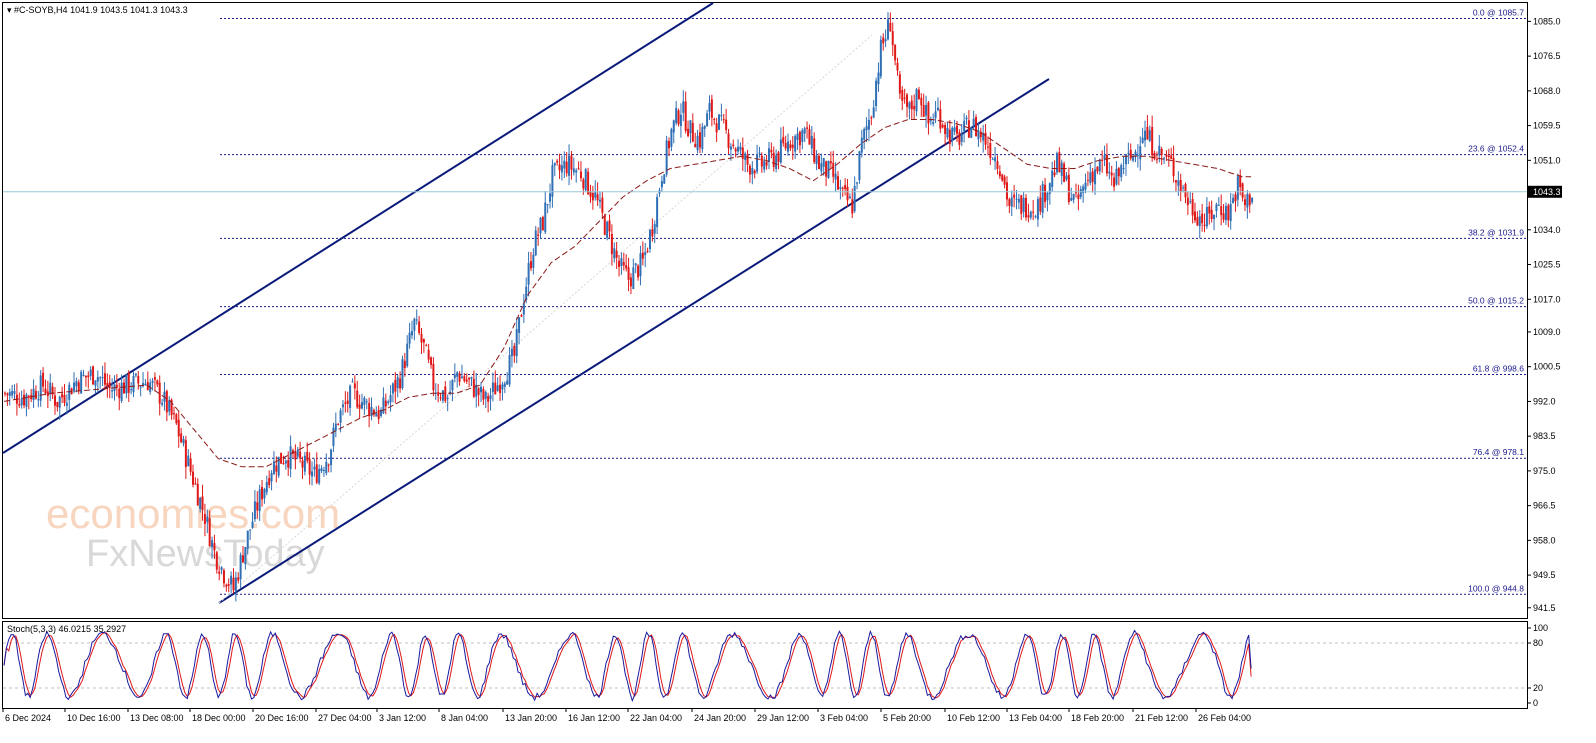 The height and width of the screenshot is (743, 1596). Describe the element at coordinates (10, 10) in the screenshot. I see `dropdown-triangle-icon: ▾` at that location.